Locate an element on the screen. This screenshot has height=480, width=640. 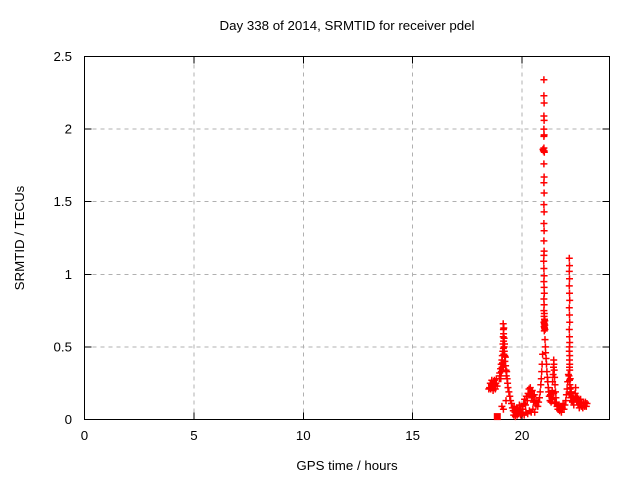
y-tick-label: 1.5 is located at coordinates (63, 201).